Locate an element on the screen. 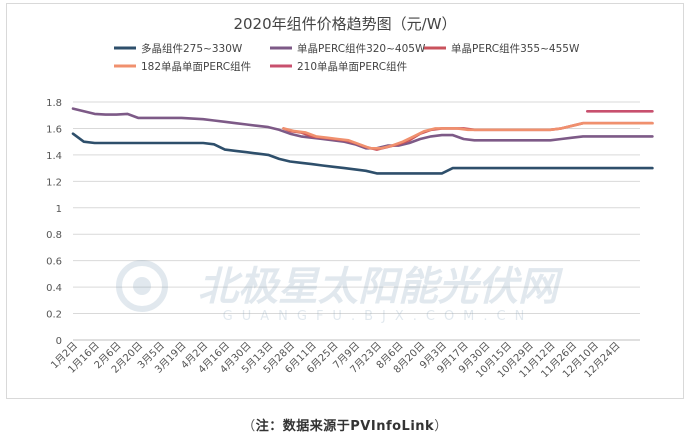 This screenshot has width=690, height=440. legend-label: 单晶PERC组件355~455W is located at coordinates (515, 48).